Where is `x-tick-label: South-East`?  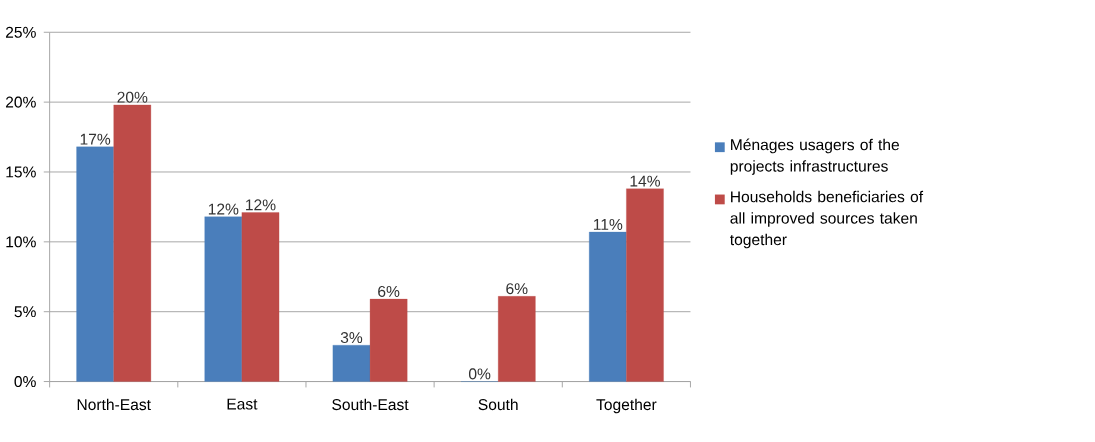 x-tick-label: South-East is located at coordinates (370, 404).